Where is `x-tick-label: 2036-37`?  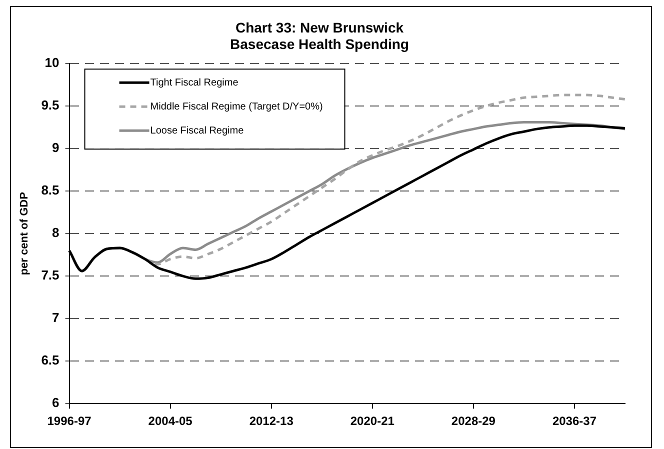
x-tick-label: 2036-37 is located at coordinates (574, 421).